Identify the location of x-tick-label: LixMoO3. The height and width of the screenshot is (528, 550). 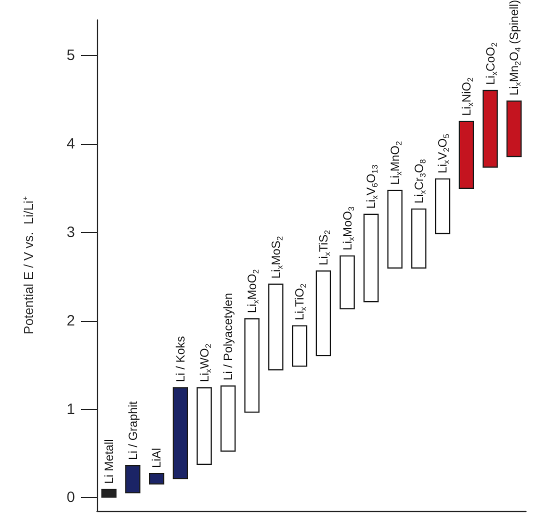
(348, 228).